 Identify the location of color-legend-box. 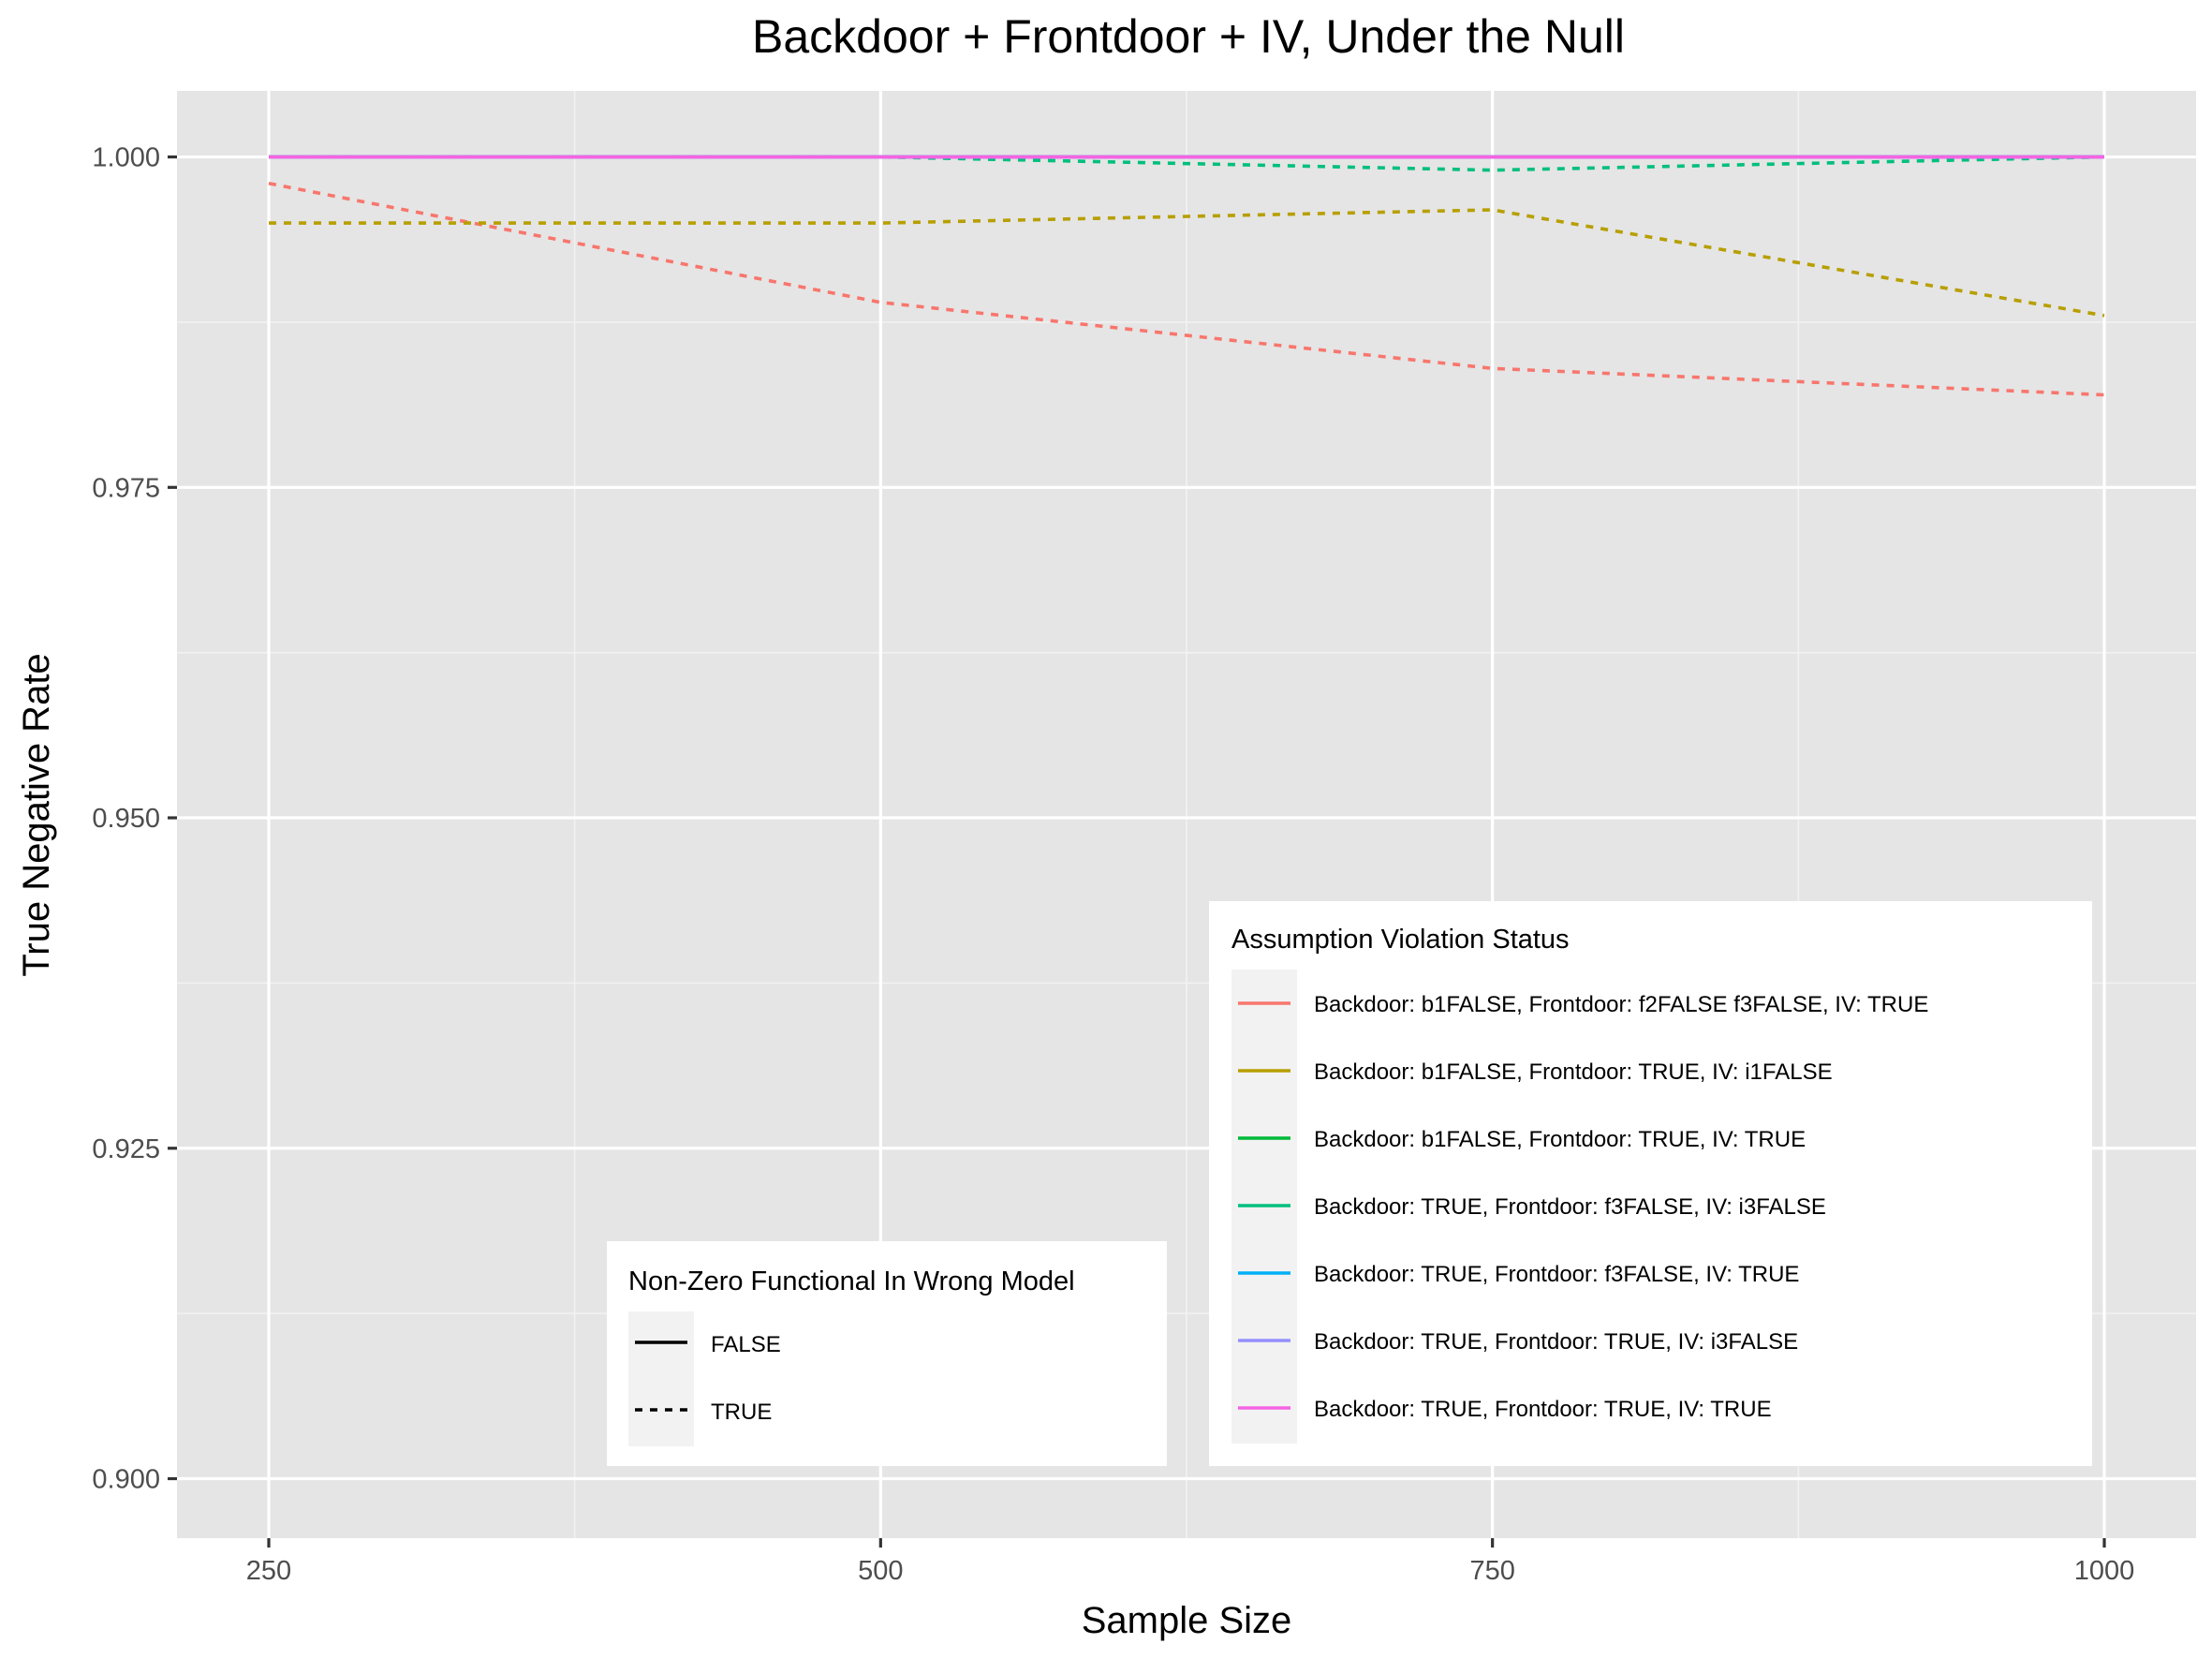
(1650, 1184).